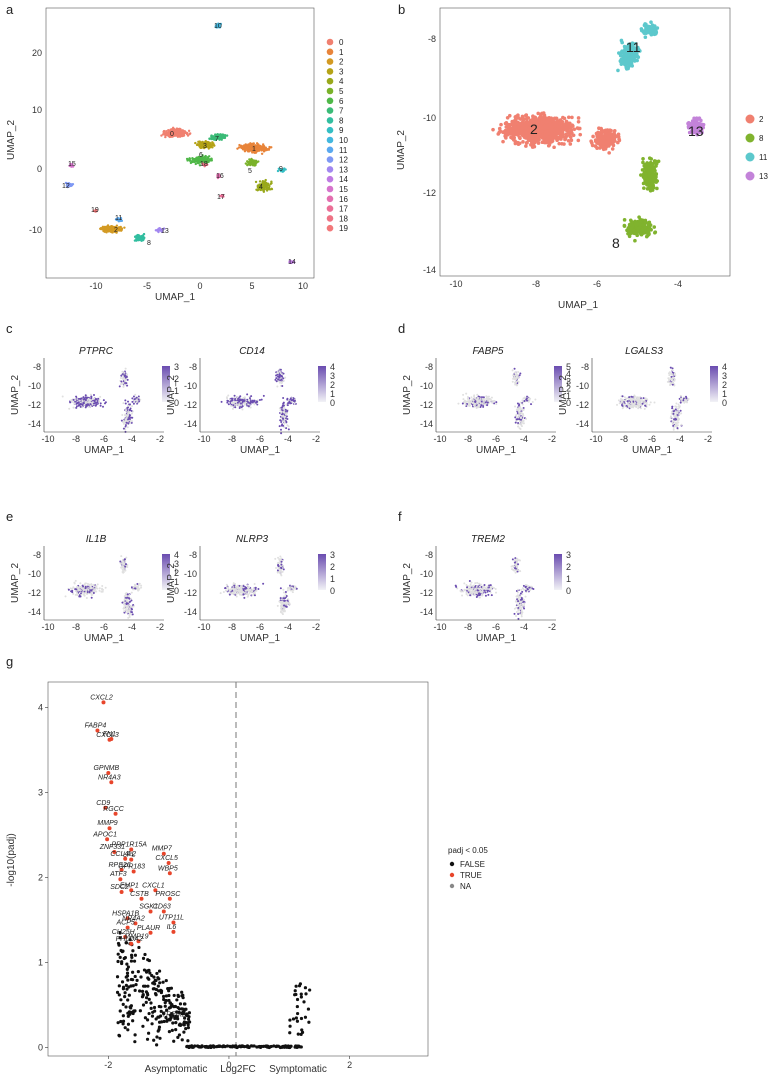 The height and width of the screenshot is (1091, 776). I want to click on legend-label: 1, so click(341, 52).